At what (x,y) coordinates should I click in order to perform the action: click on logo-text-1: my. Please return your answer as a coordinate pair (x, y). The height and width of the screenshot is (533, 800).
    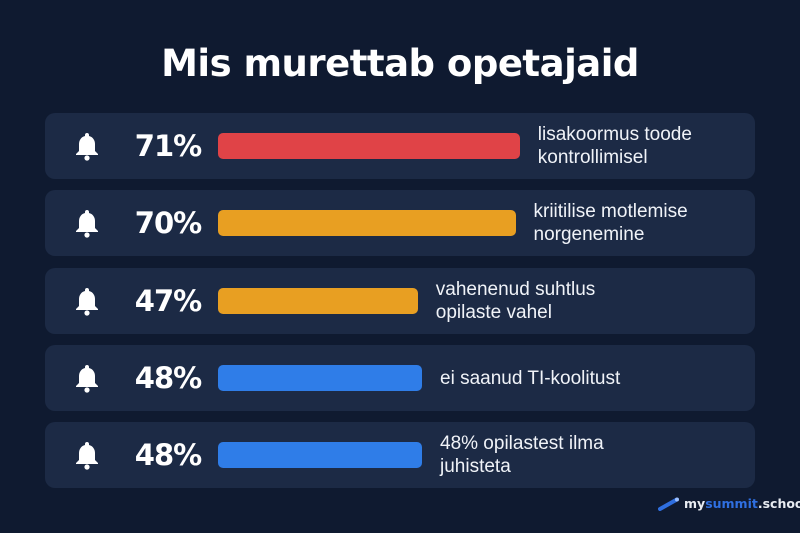
    Looking at the image, I should click on (695, 503).